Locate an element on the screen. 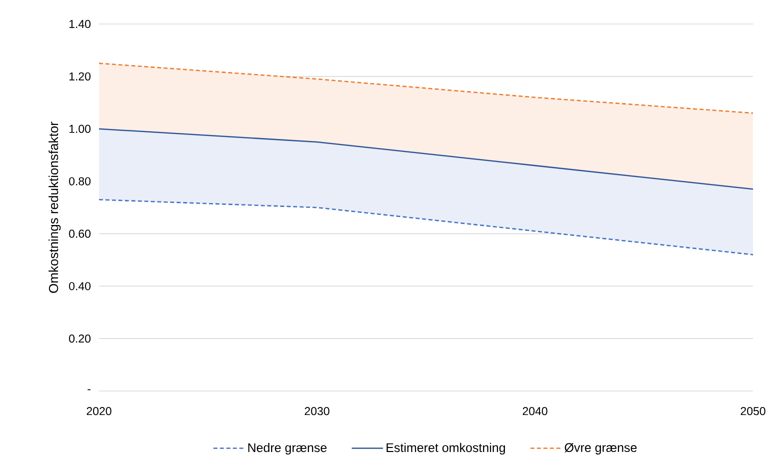  x-tick-label: 2020 is located at coordinates (99, 411).